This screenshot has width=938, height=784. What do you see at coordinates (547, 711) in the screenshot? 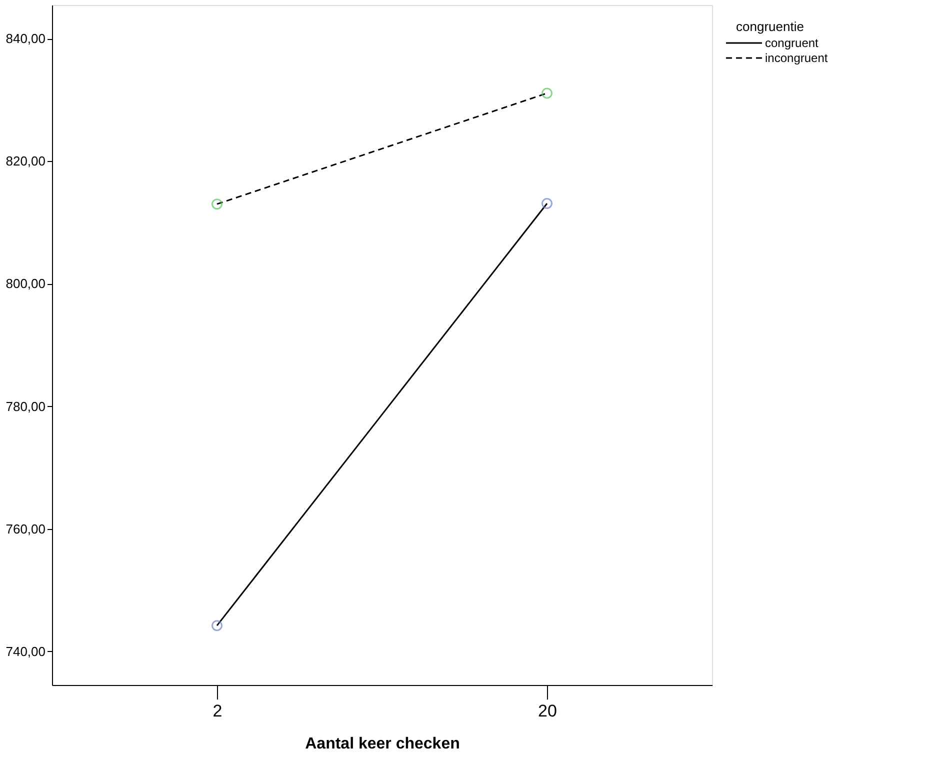
I see `x-tick-label: 20` at bounding box center [547, 711].